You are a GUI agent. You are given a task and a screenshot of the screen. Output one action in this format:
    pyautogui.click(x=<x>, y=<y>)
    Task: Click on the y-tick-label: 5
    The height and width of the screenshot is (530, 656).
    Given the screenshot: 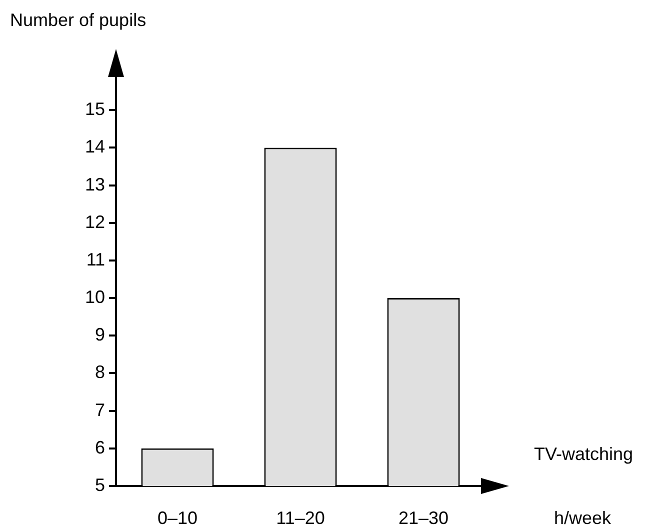 What is the action you would take?
    pyautogui.click(x=99, y=484)
    